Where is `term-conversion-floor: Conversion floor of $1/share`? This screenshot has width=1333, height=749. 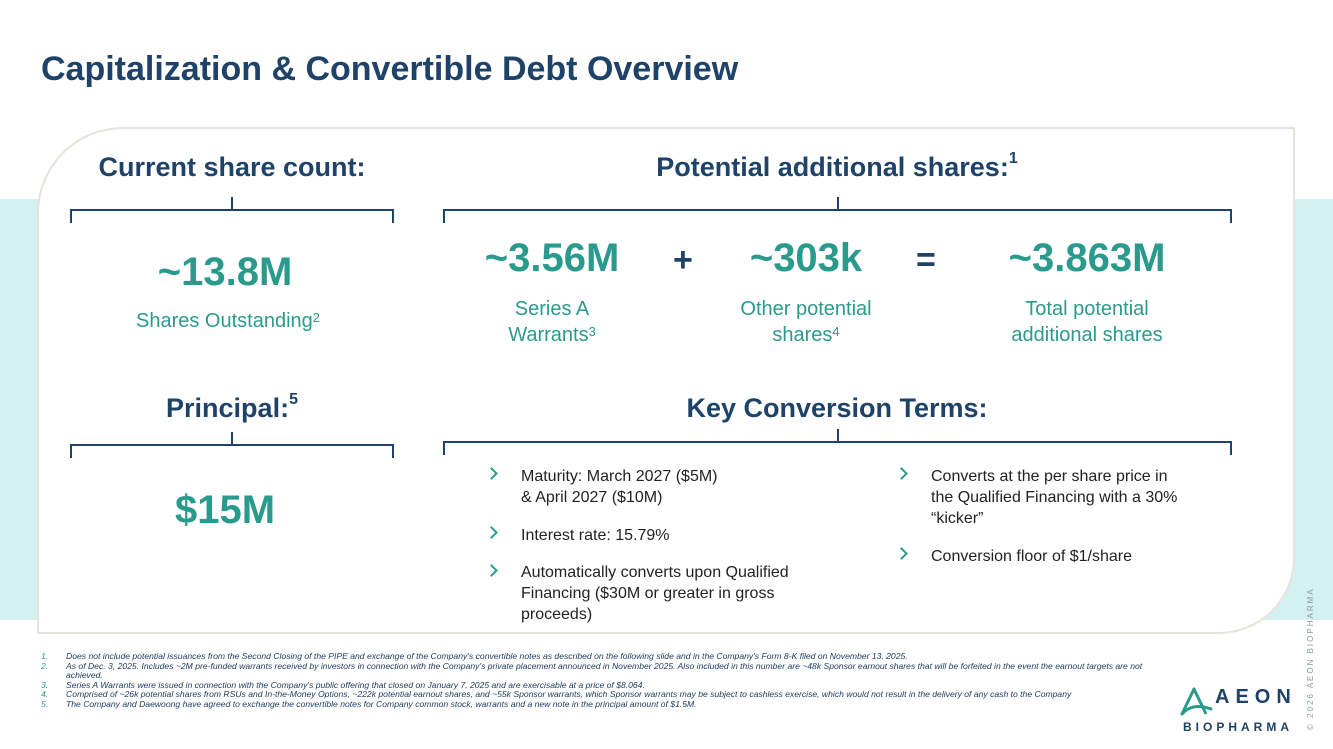
term-conversion-floor: Conversion floor of $1/share is located at coordinates (1031, 556).